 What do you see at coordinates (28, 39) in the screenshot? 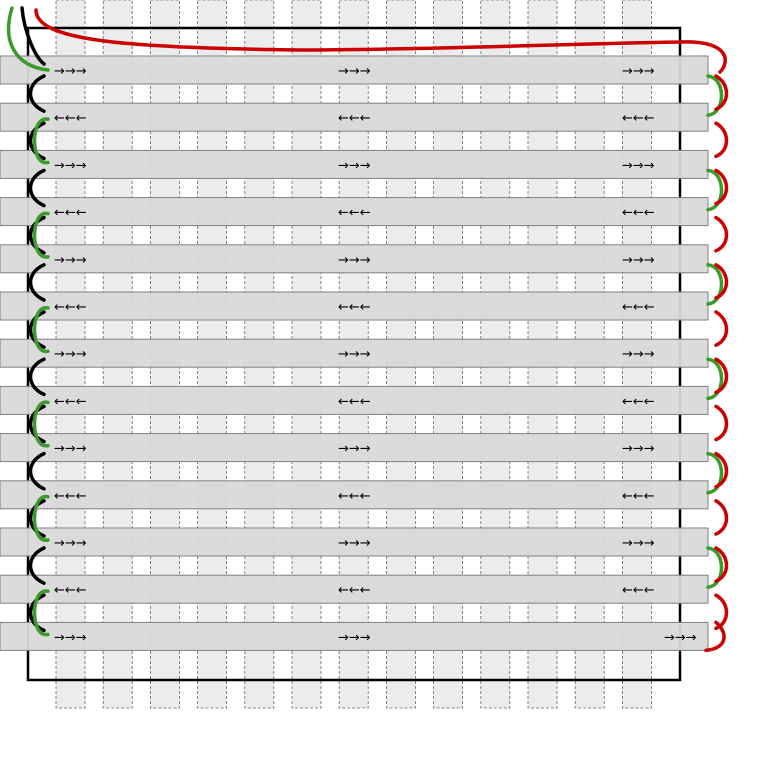
I see `green-lead-wire` at bounding box center [28, 39].